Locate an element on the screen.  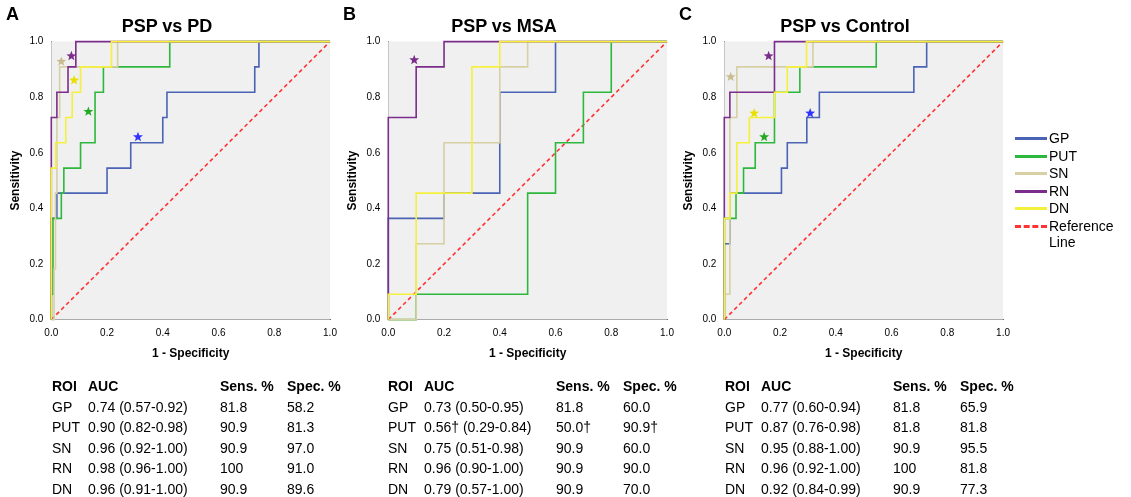
legend-label: GP is located at coordinates (1060, 138).